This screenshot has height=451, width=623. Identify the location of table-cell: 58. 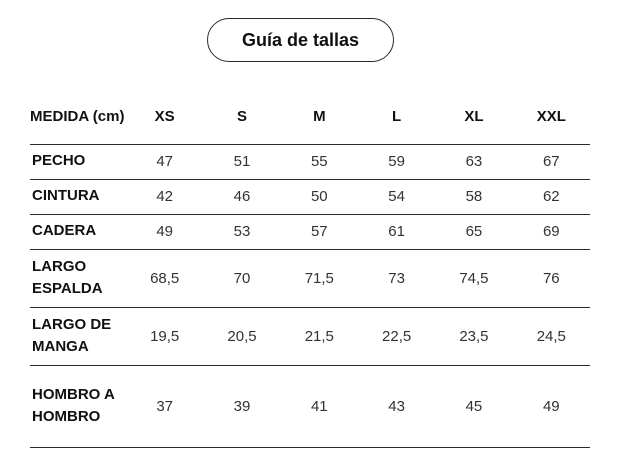
(474, 196).